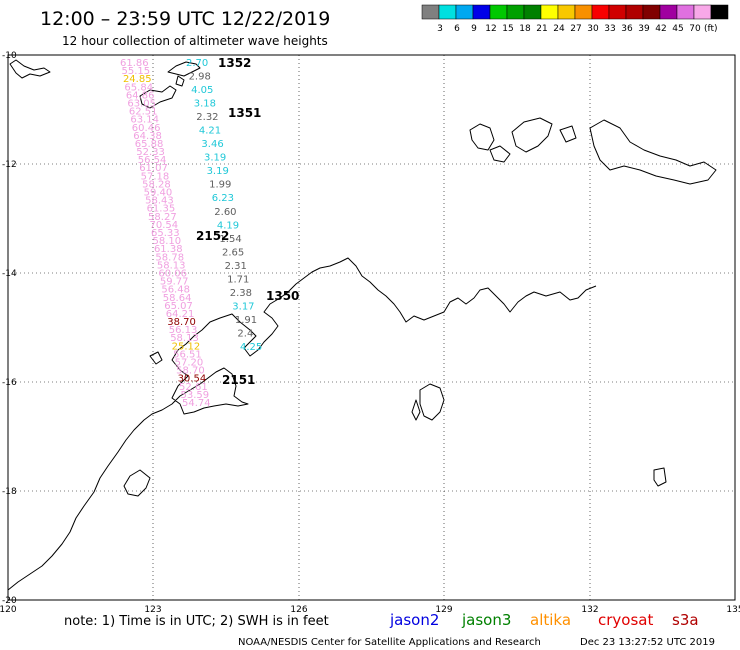  I want to click on wave-height-label: 58.27, so click(162, 217).